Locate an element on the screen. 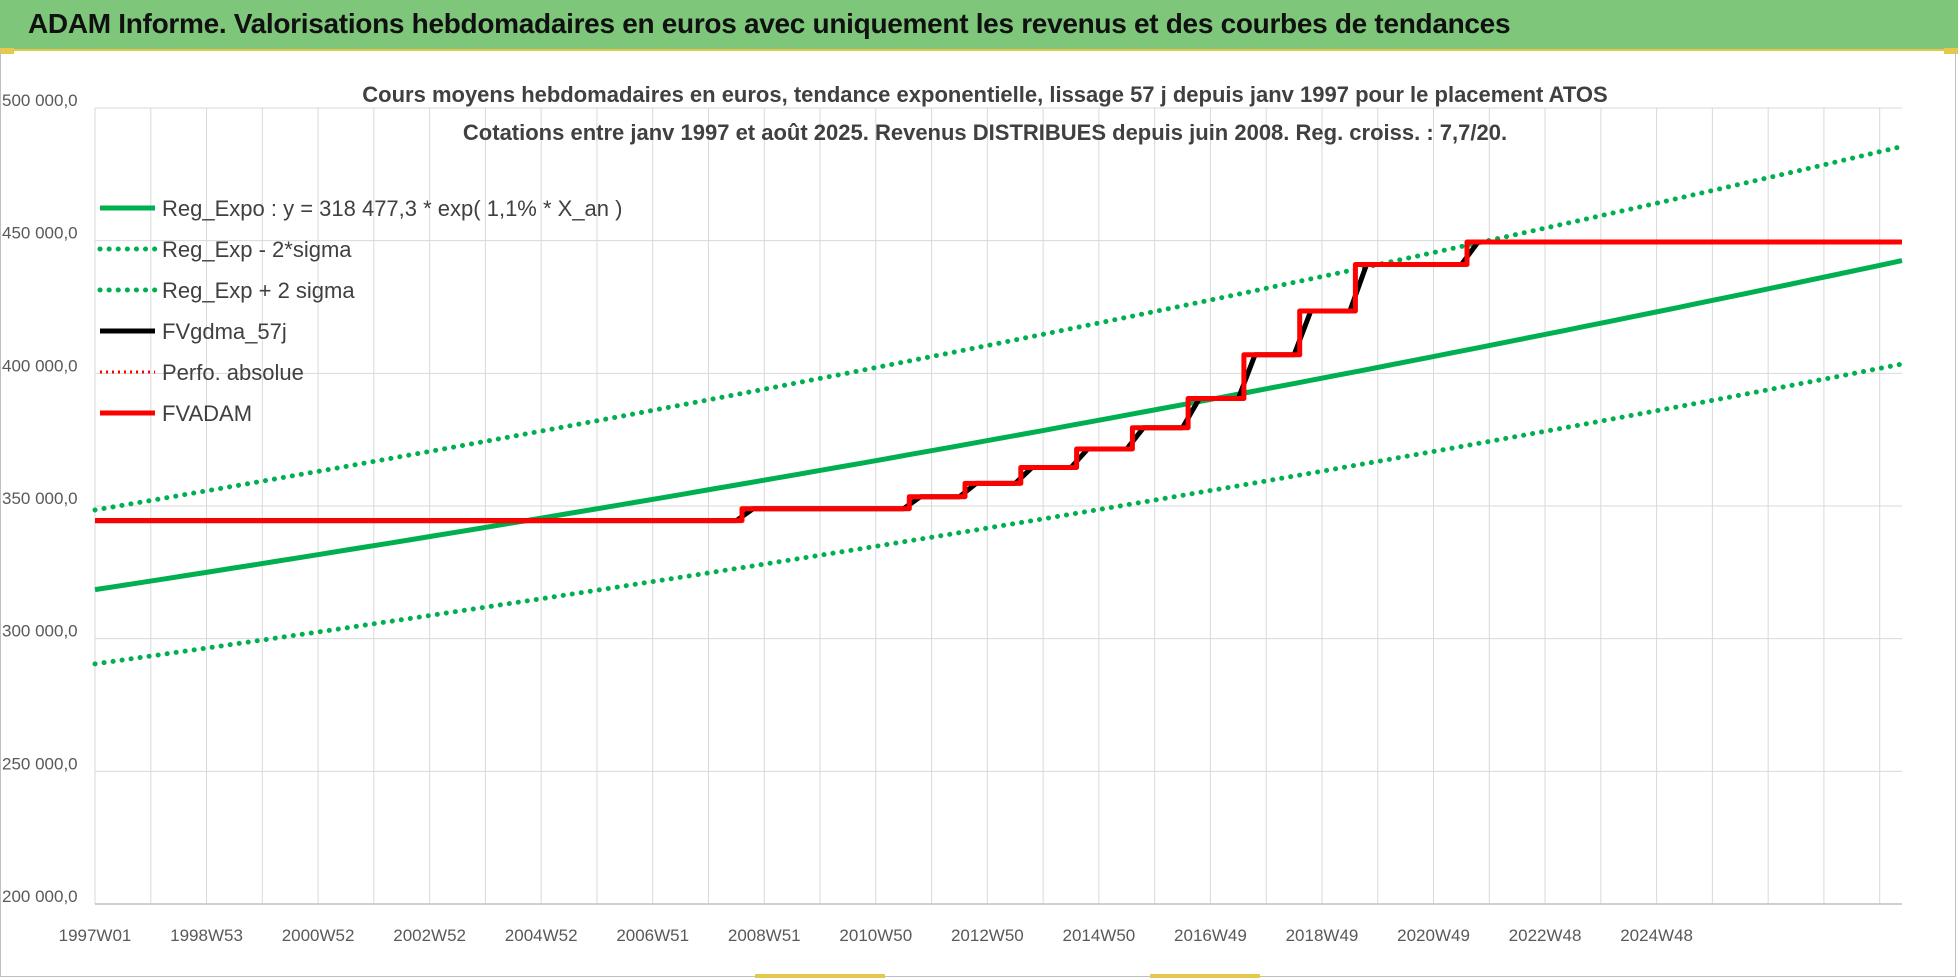  y-tick-label: 500 000,0 is located at coordinates (40, 100).